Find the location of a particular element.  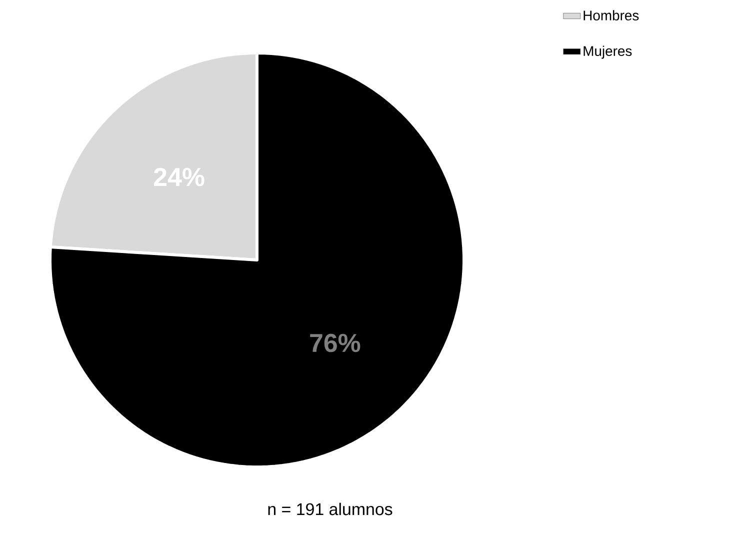

legend-label: Hombres is located at coordinates (611, 15).